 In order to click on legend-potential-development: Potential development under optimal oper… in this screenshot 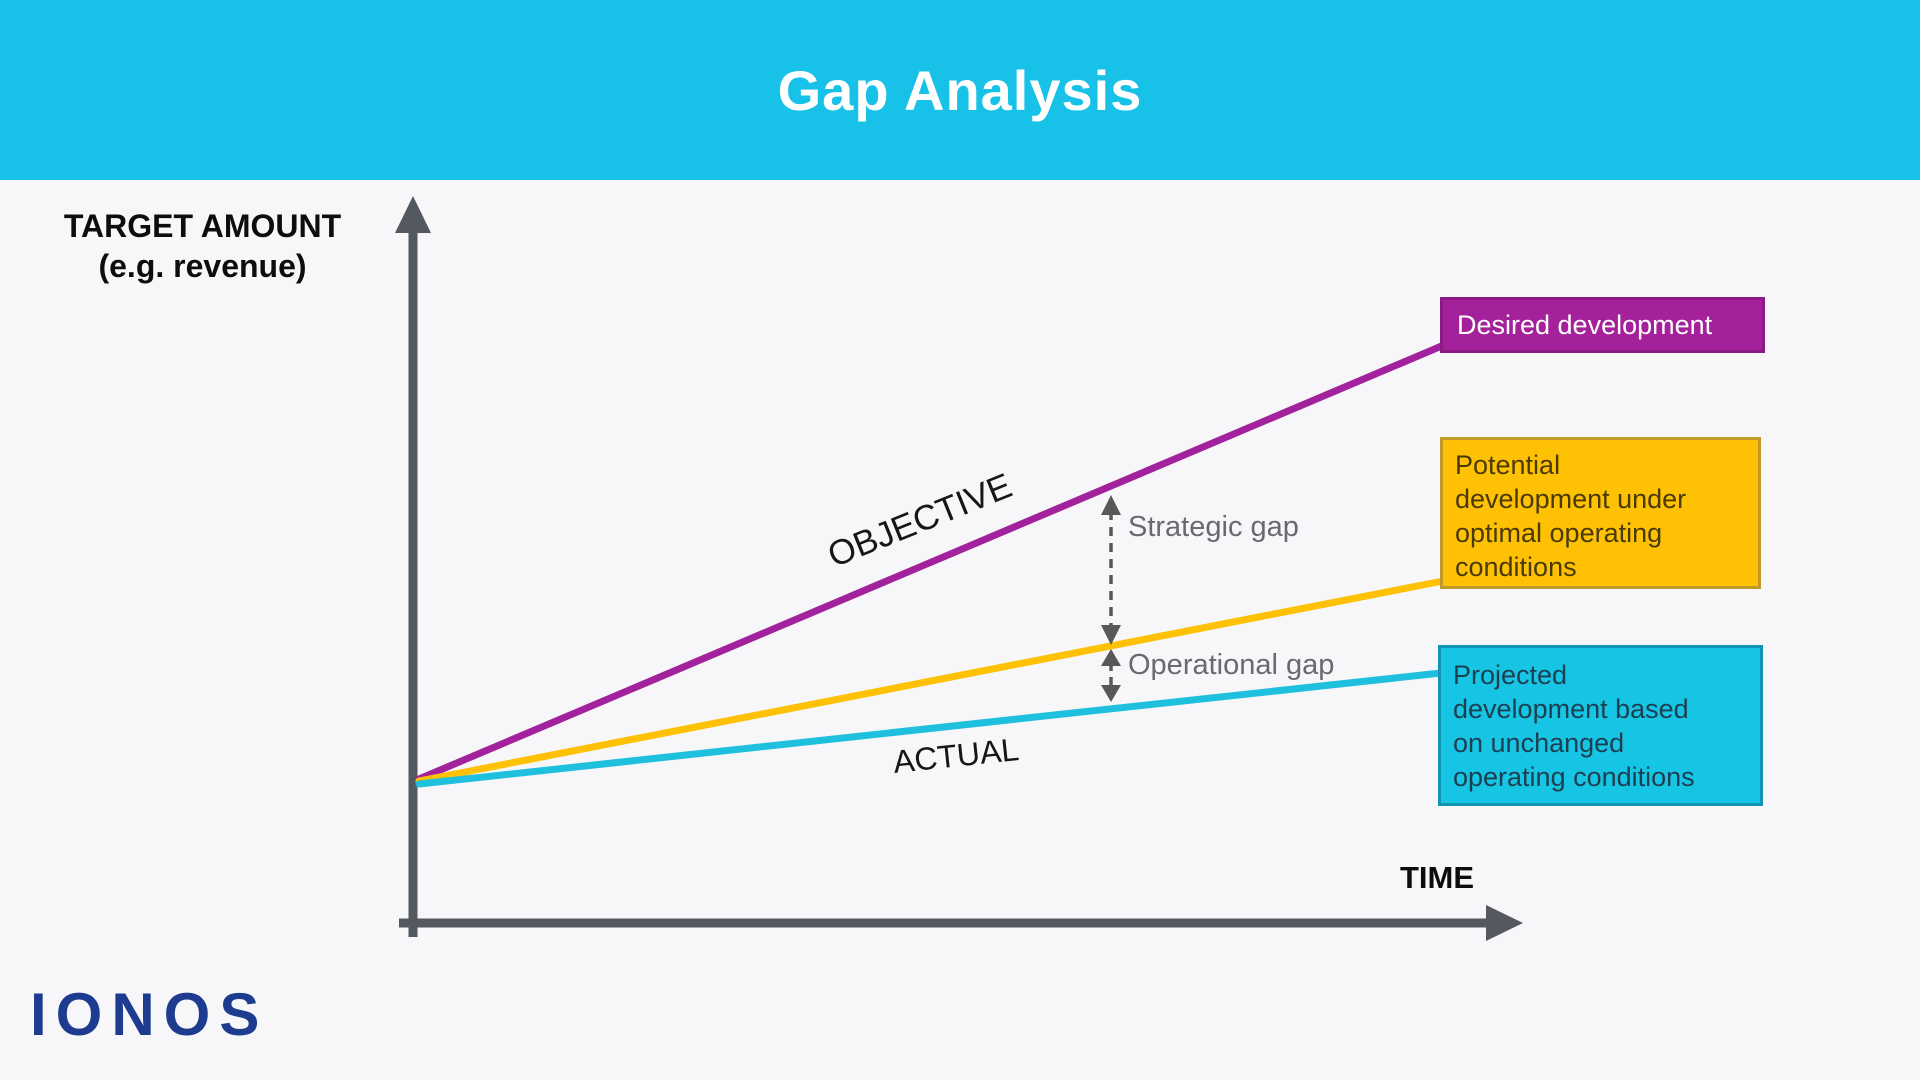, I will do `click(1600, 513)`.